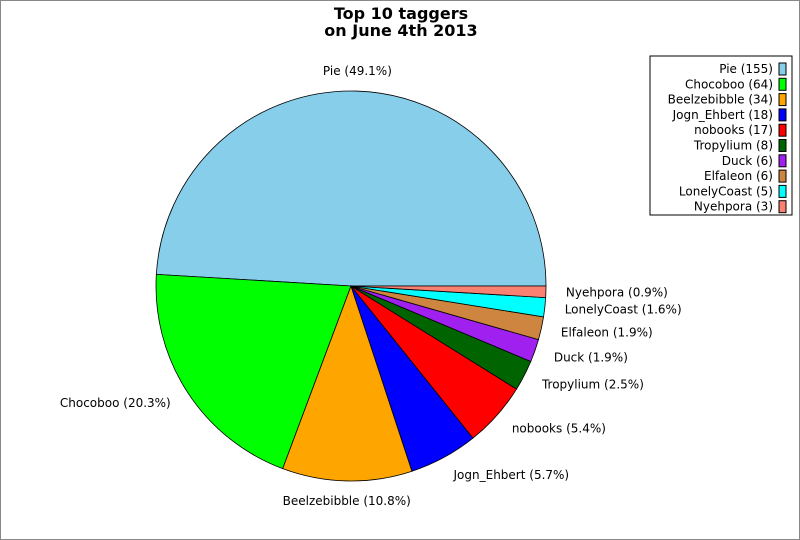 Image resolution: width=800 pixels, height=540 pixels. What do you see at coordinates (782, 100) in the screenshot?
I see `legend-swatch-beelzebibble` at bounding box center [782, 100].